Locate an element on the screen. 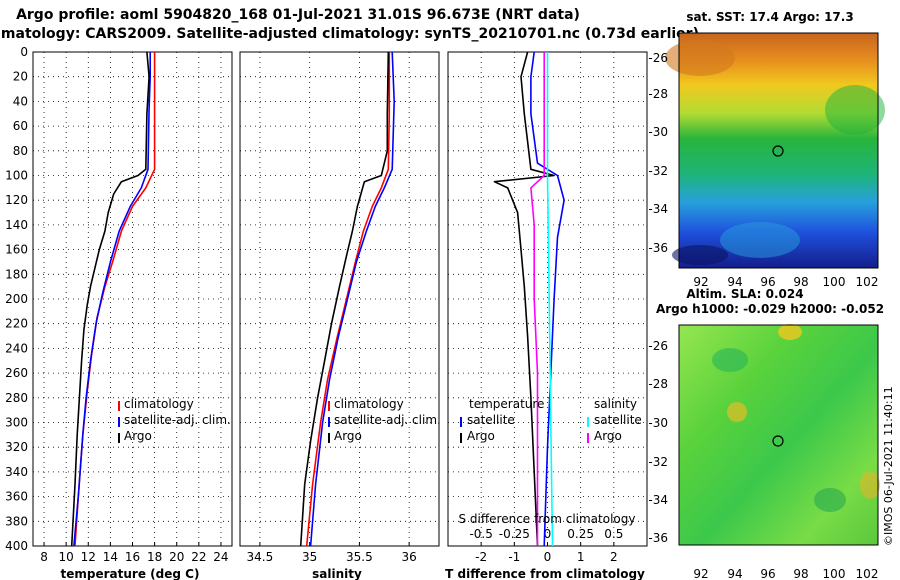  x-tick-label: 22 is located at coordinates (198, 557).